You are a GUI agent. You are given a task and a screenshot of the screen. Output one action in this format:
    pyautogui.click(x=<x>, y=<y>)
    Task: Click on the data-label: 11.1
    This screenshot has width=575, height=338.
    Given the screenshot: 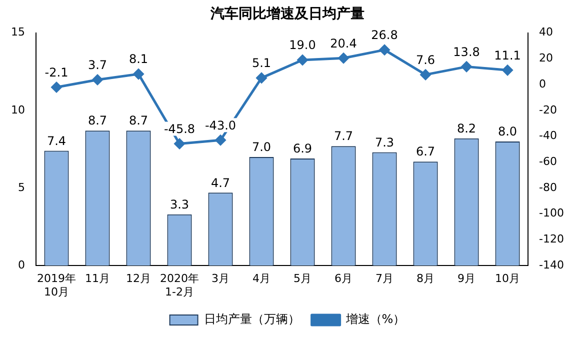 What is the action you would take?
    pyautogui.click(x=507, y=55)
    